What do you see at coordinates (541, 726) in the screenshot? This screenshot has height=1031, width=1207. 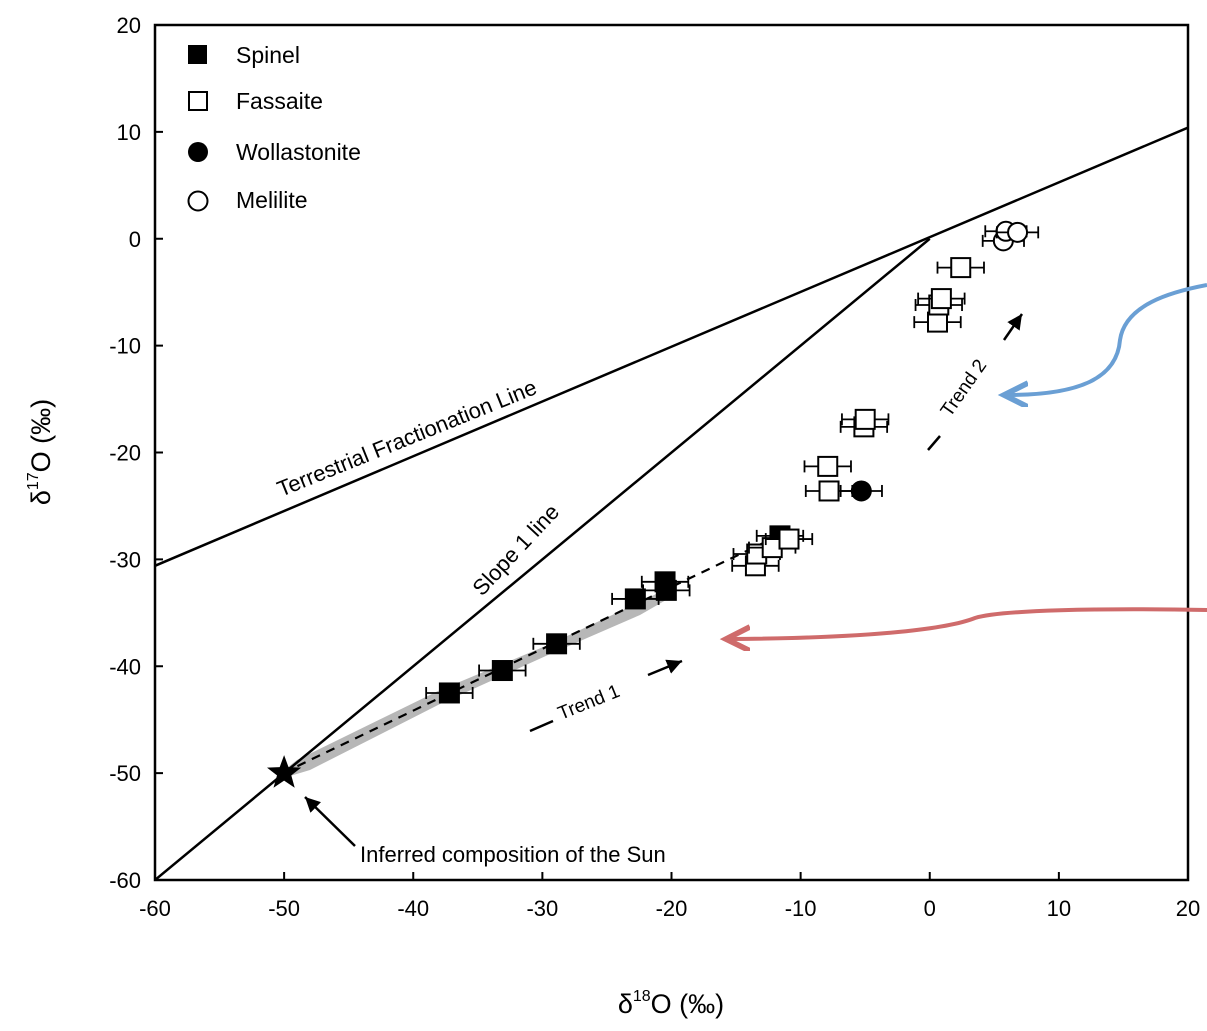 I see `trend1-left-dash` at bounding box center [541, 726].